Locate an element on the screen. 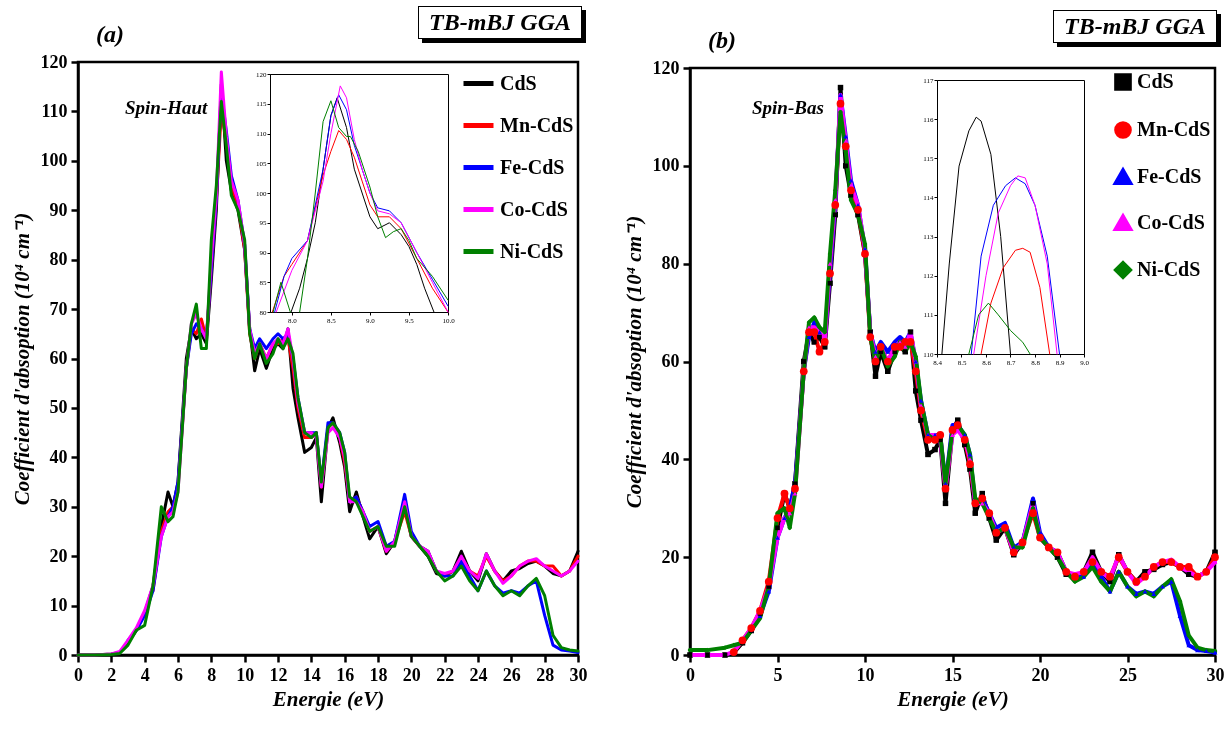  x-tick-label: 18 is located at coordinates (378, 674).